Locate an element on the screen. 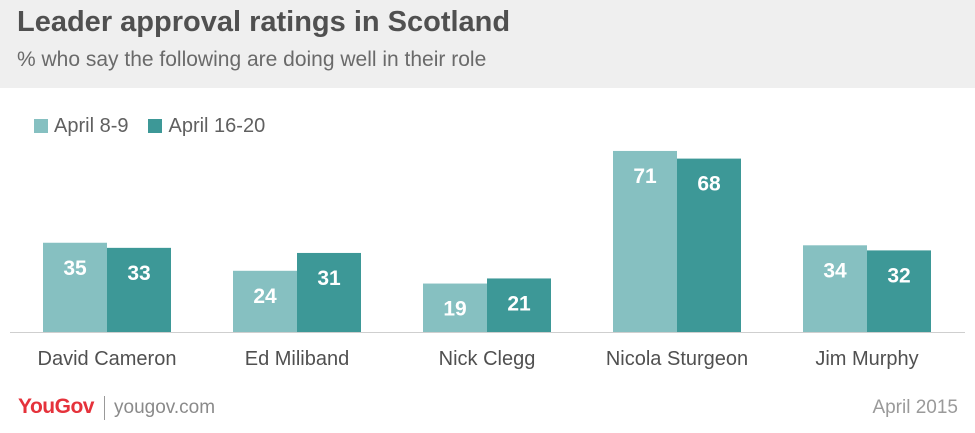 The image size is (975, 433). data-label-1-nicola-sturgeon: 71 is located at coordinates (645, 176).